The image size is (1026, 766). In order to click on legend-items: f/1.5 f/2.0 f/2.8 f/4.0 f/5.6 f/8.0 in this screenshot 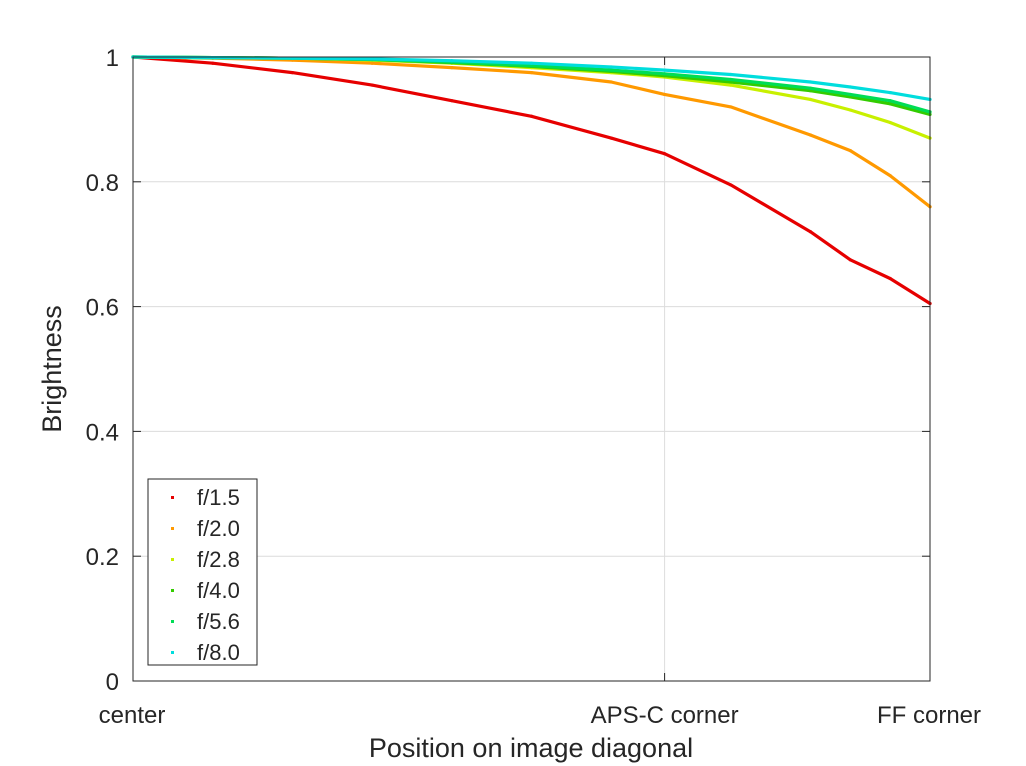, I will do `click(205, 575)`.